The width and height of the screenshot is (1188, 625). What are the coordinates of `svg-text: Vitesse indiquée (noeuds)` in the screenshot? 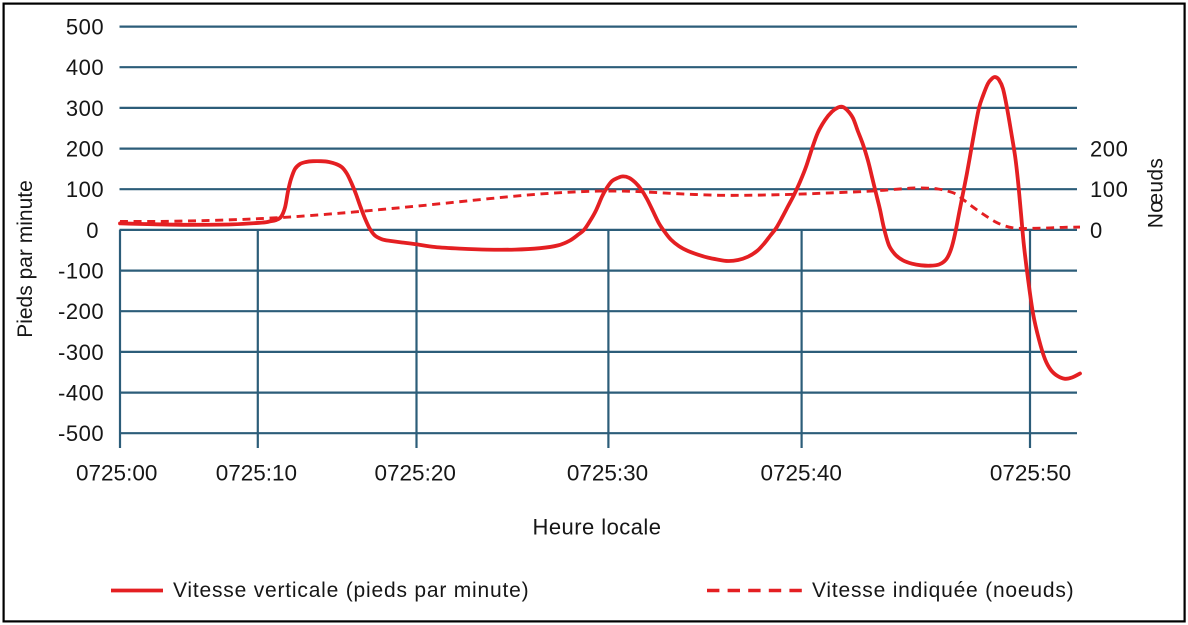 It's located at (943, 590).